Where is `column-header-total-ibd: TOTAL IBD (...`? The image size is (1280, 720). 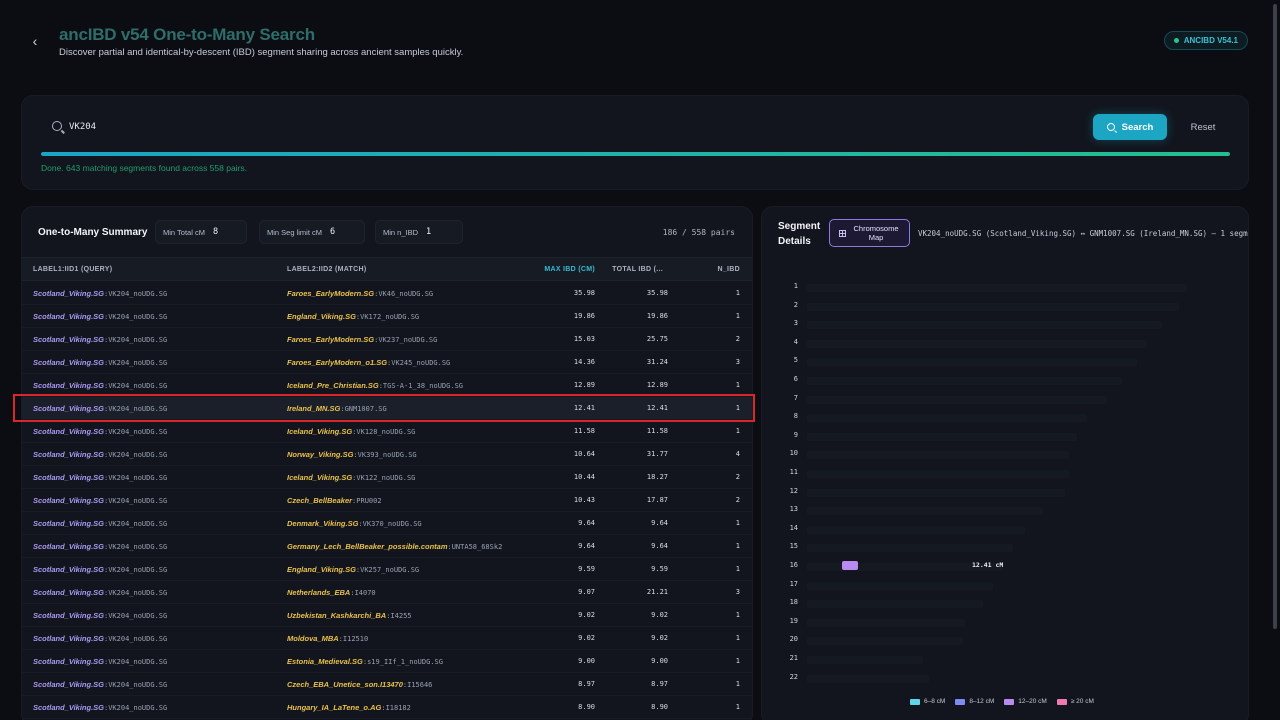
column-header-total-ibd: TOTAL IBD (... is located at coordinates (637, 269).